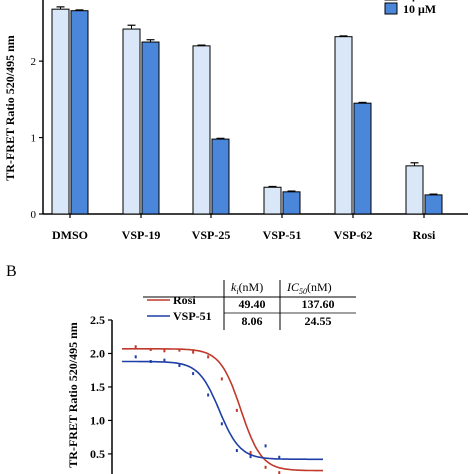 The width and height of the screenshot is (474, 474). Describe the element at coordinates (184, 300) in the screenshot. I see `legend-label: Rosi` at that location.